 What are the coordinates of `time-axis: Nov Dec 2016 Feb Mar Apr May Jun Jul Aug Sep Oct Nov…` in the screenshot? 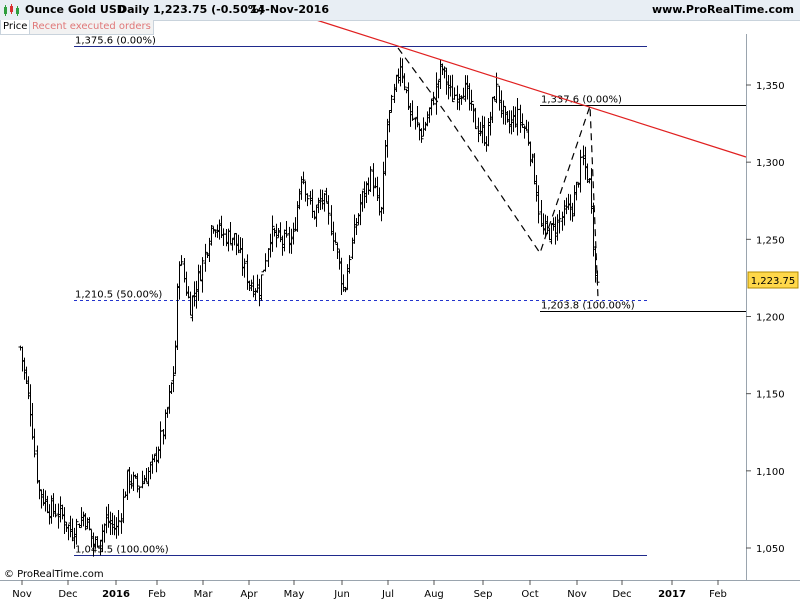 It's located at (369, 590).